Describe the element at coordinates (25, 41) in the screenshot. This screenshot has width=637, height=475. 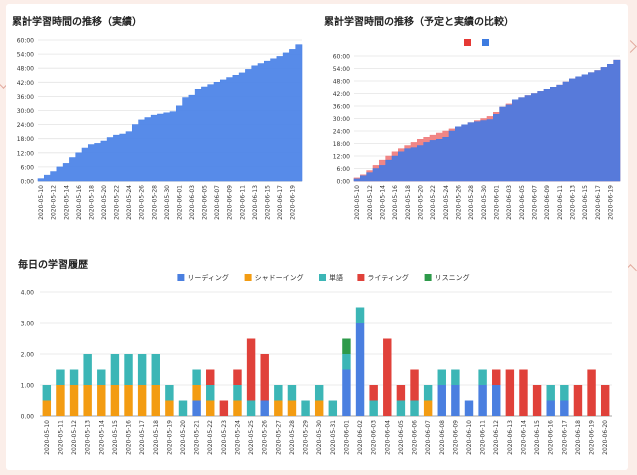
I see `y-tick-label: 60:00` at that location.